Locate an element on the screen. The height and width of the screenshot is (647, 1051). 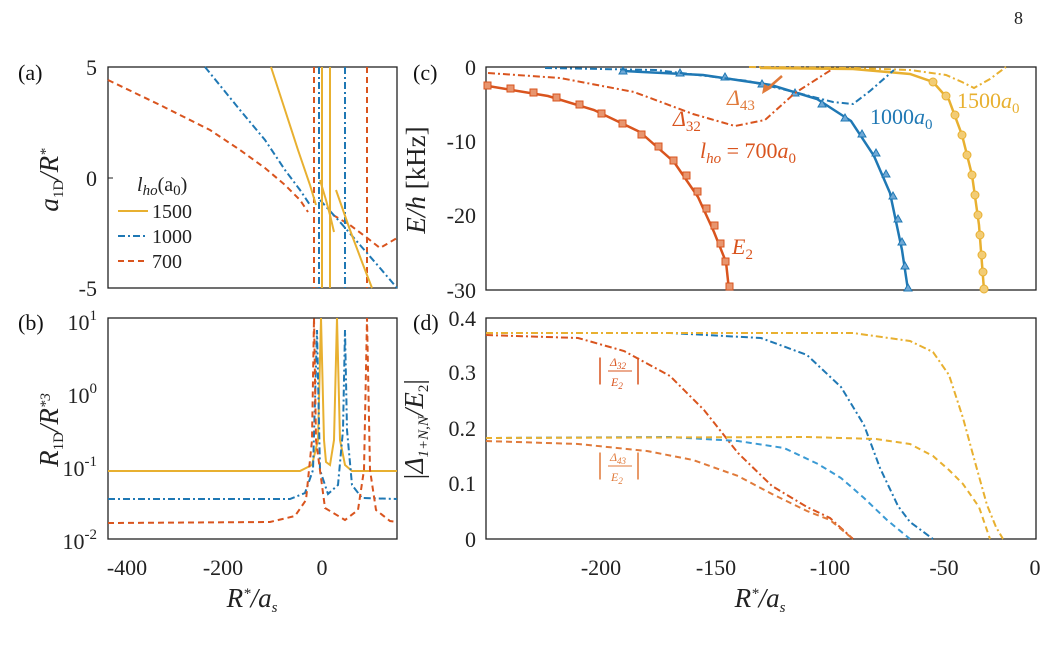
panel-b-frame is located at coordinates (252, 428).